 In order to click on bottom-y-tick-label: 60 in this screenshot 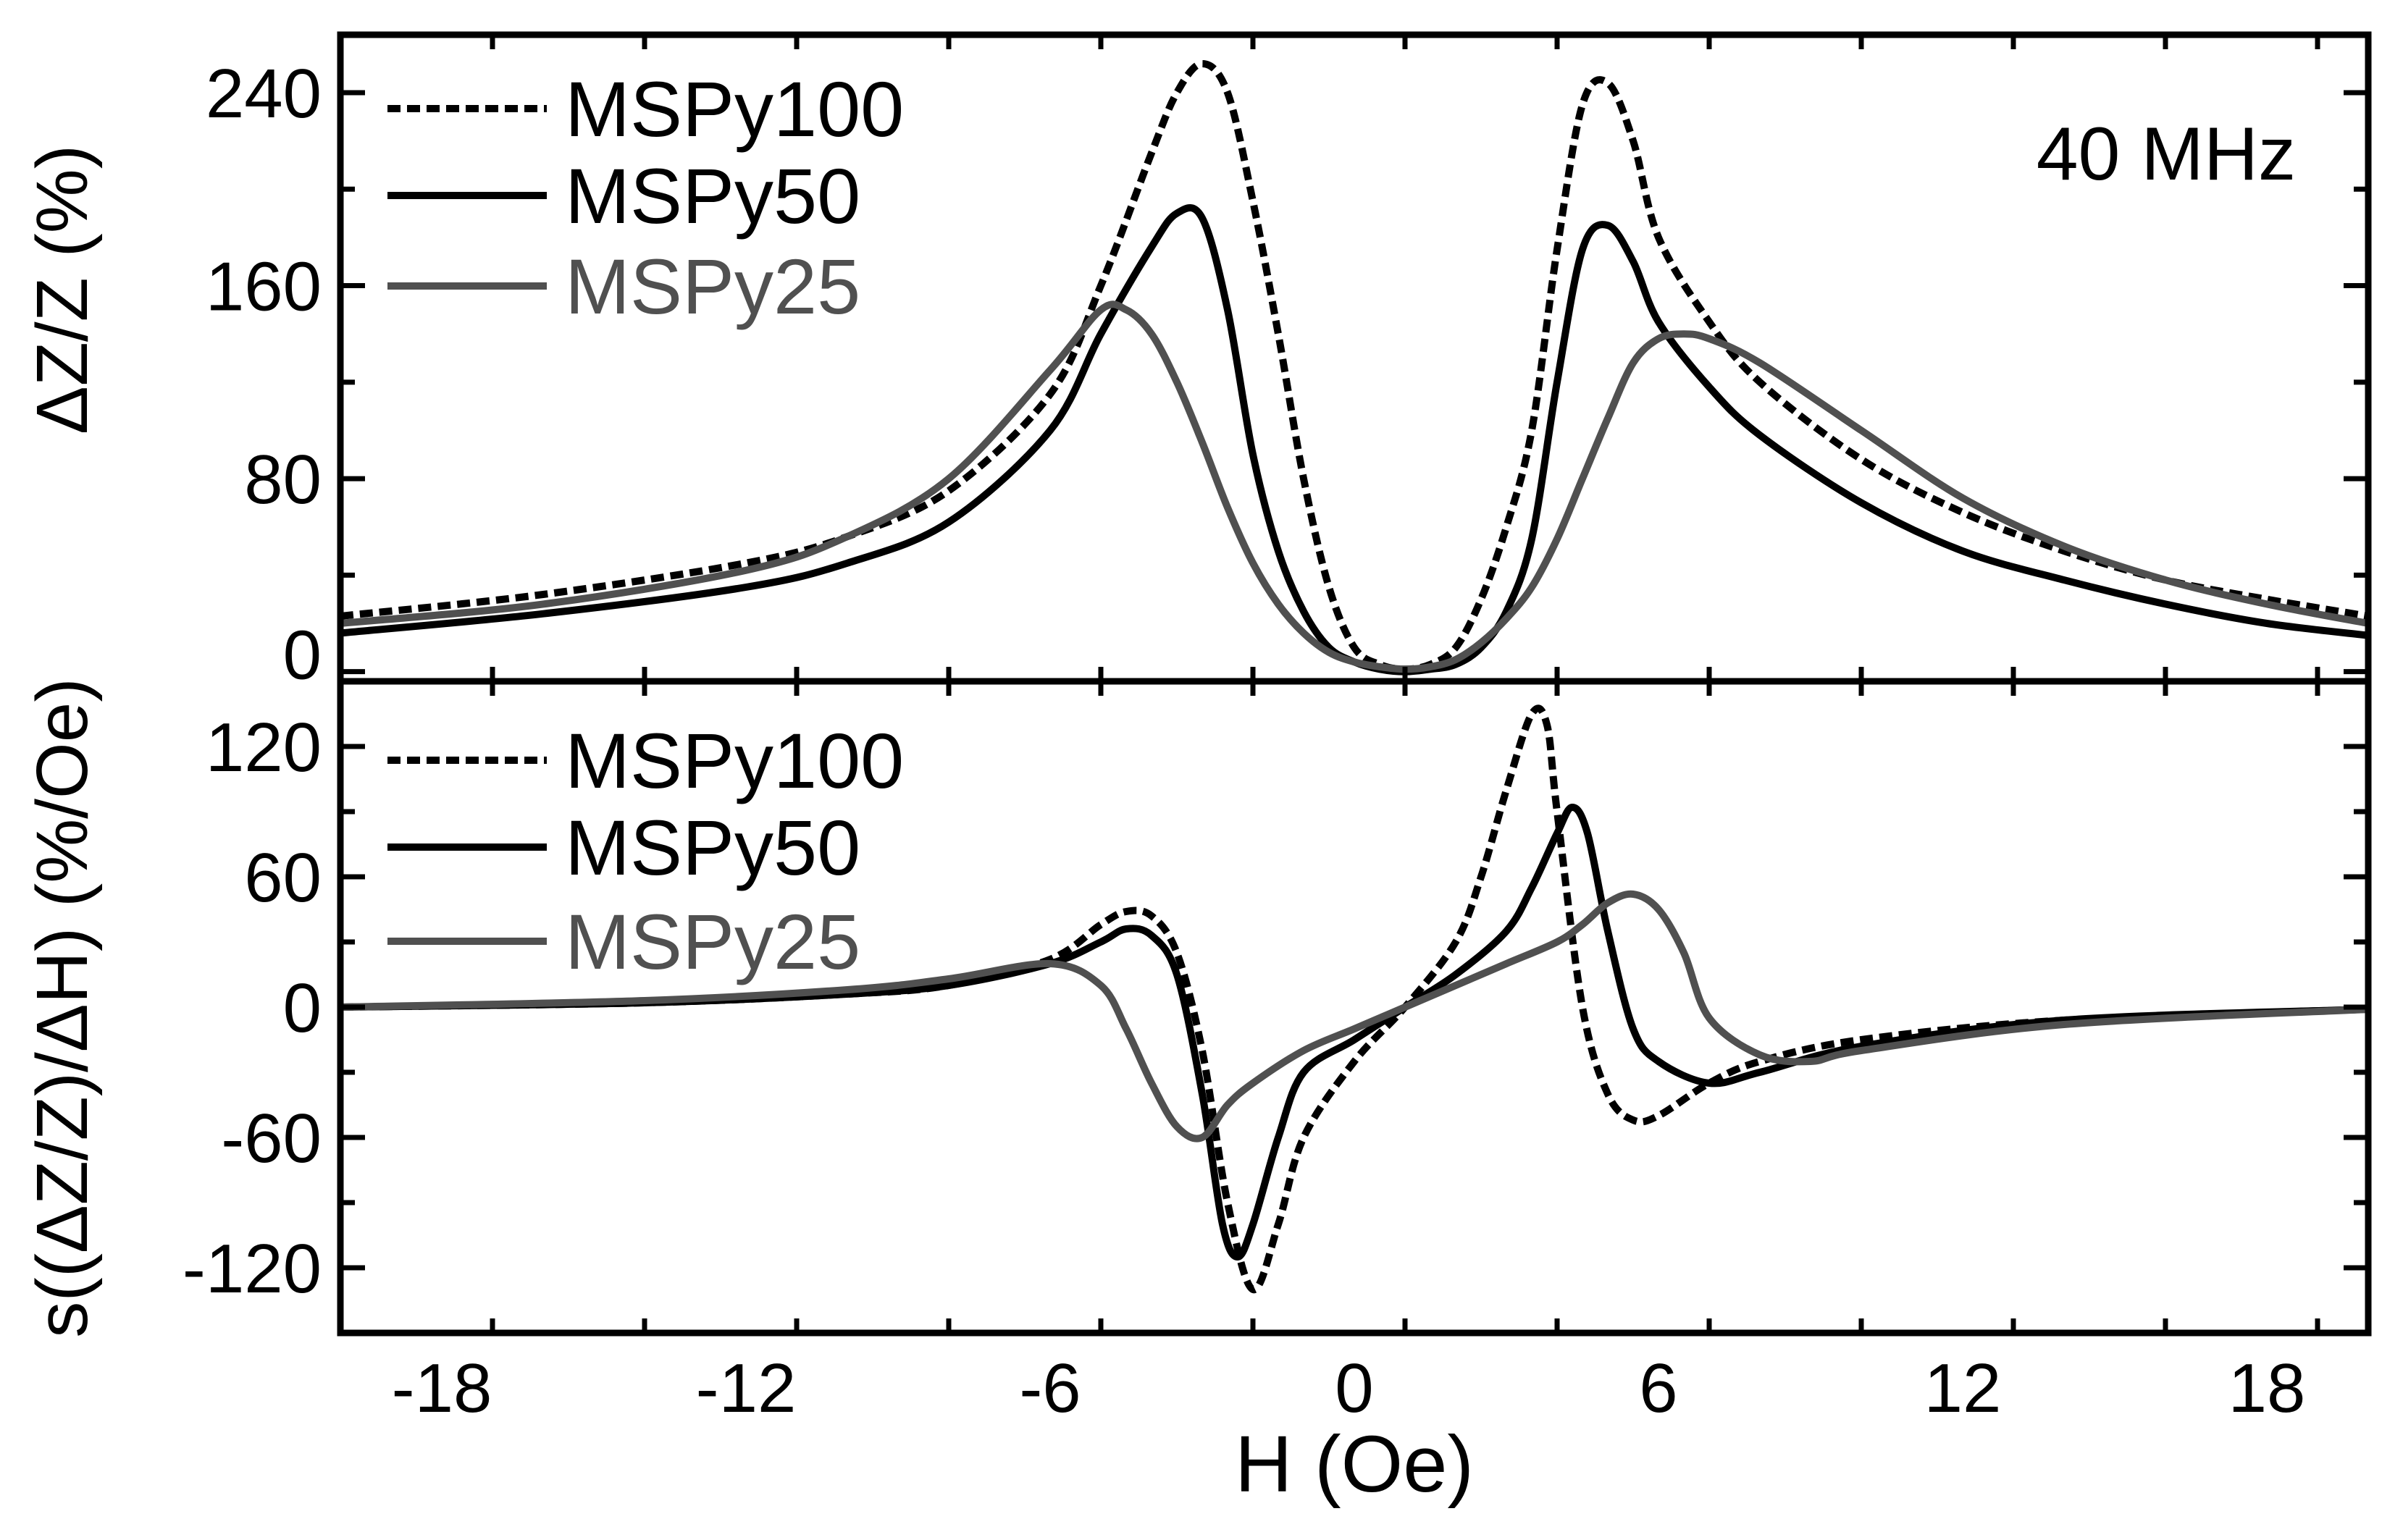, I will do `click(283, 878)`.